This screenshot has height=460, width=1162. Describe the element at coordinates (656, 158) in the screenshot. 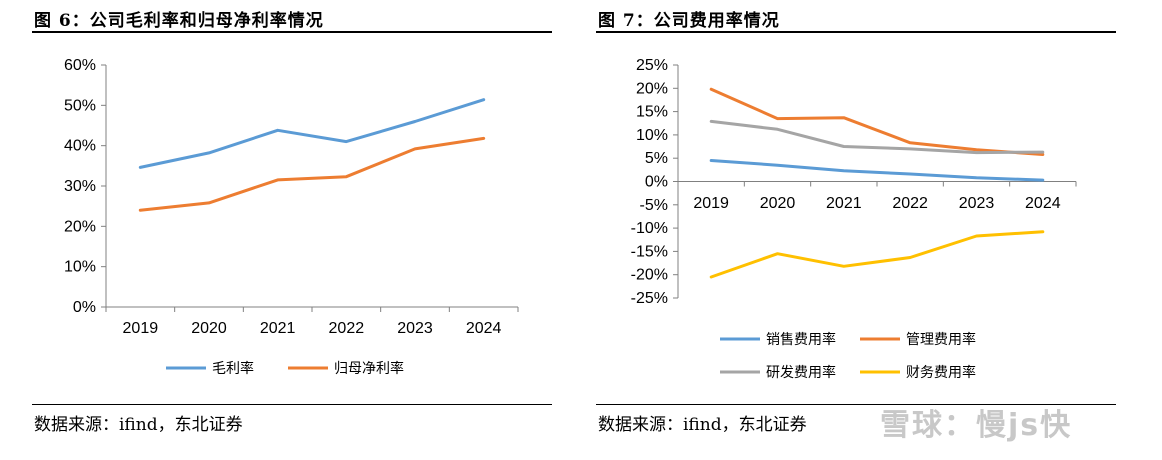

I see `y-tick-label: 5%` at that location.